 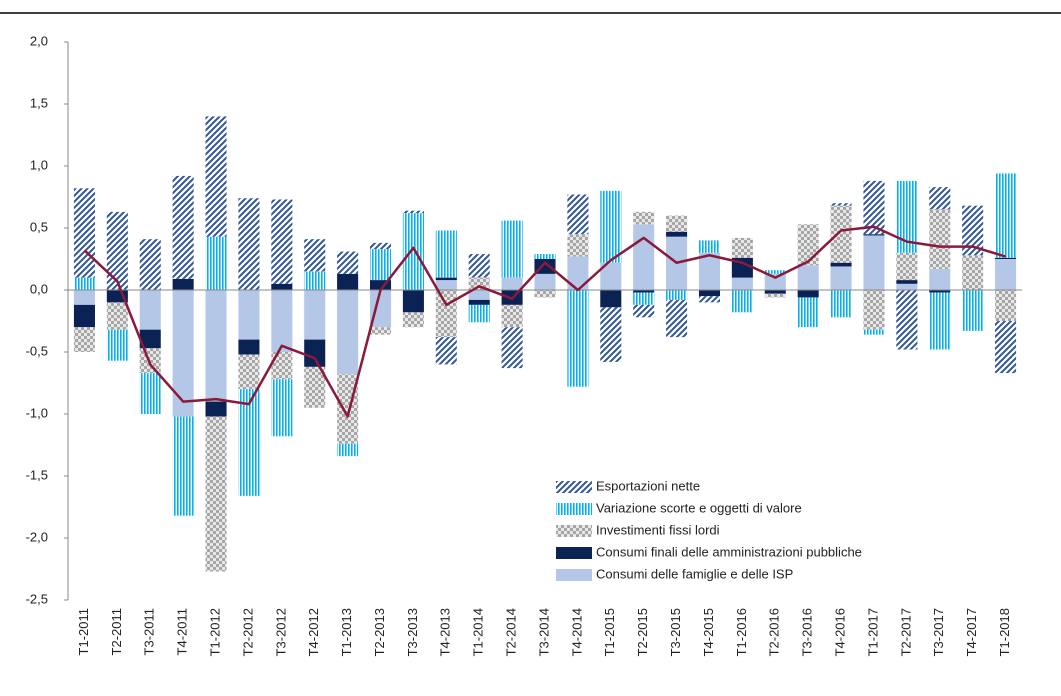 What do you see at coordinates (280, 632) in the screenshot?
I see `x-tick-label: T3-2012` at bounding box center [280, 632].